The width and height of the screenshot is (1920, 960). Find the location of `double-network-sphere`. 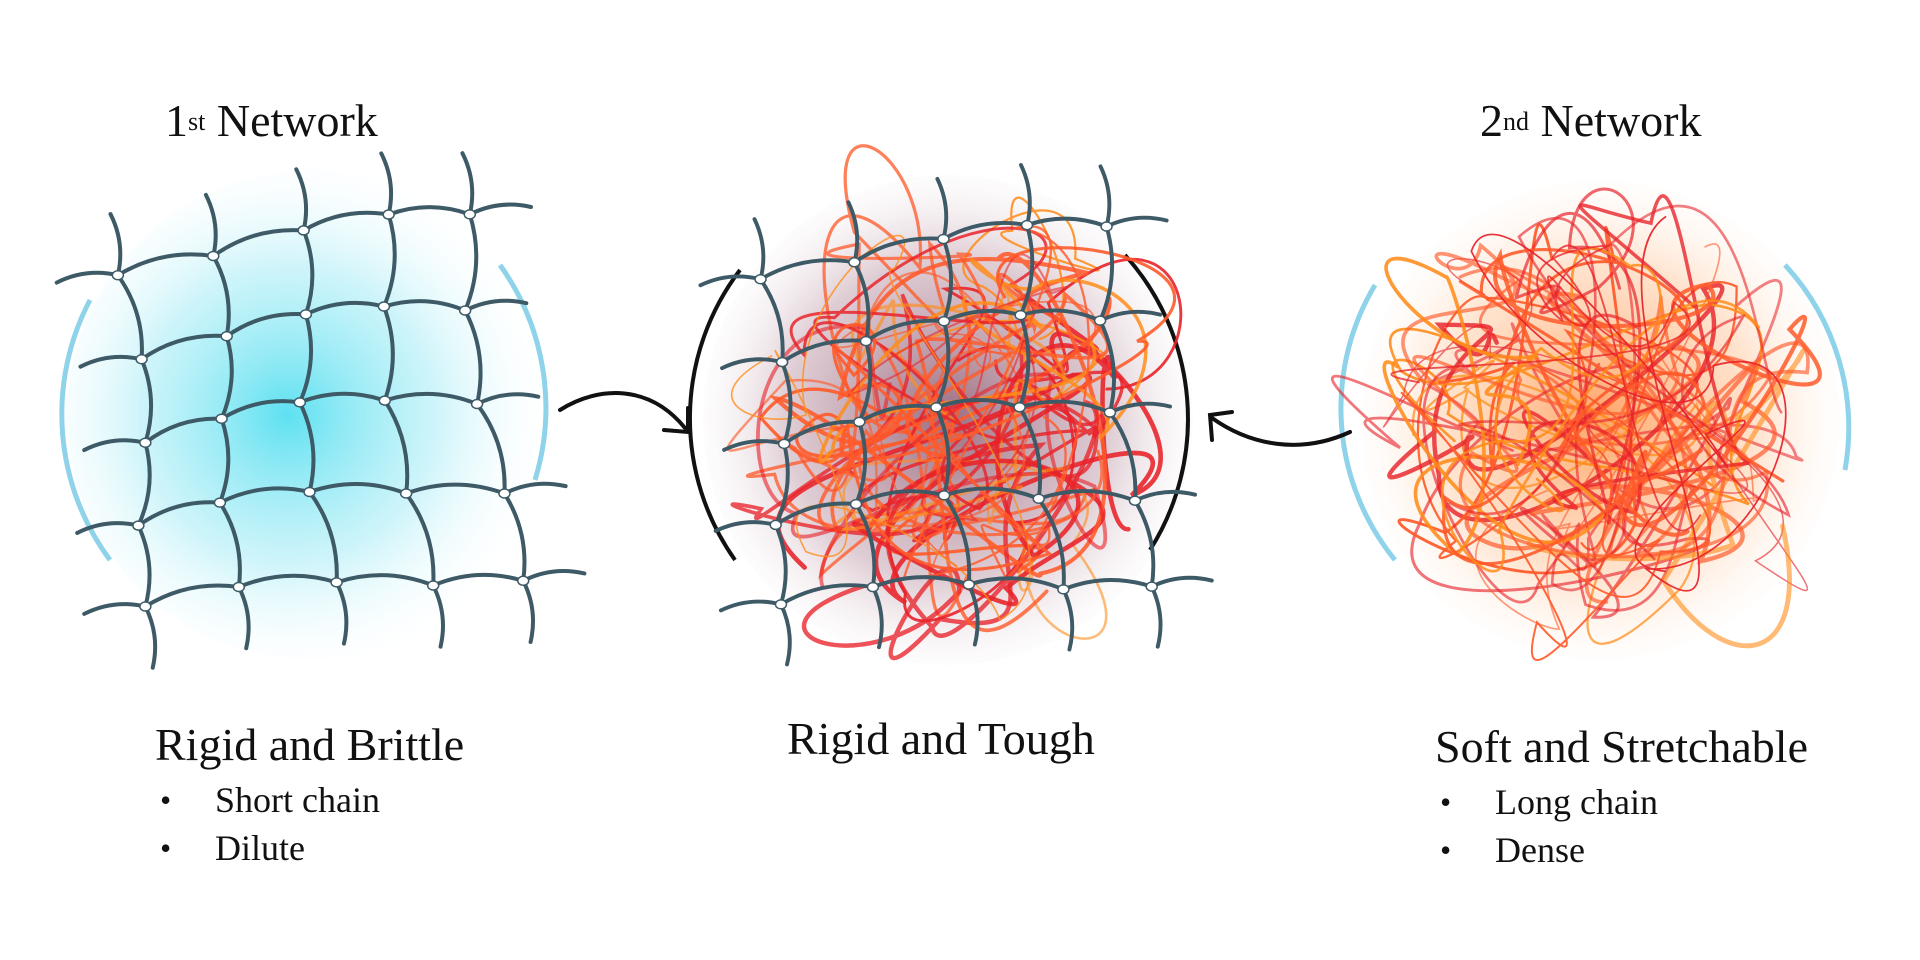

double-network-sphere is located at coordinates (950, 405).